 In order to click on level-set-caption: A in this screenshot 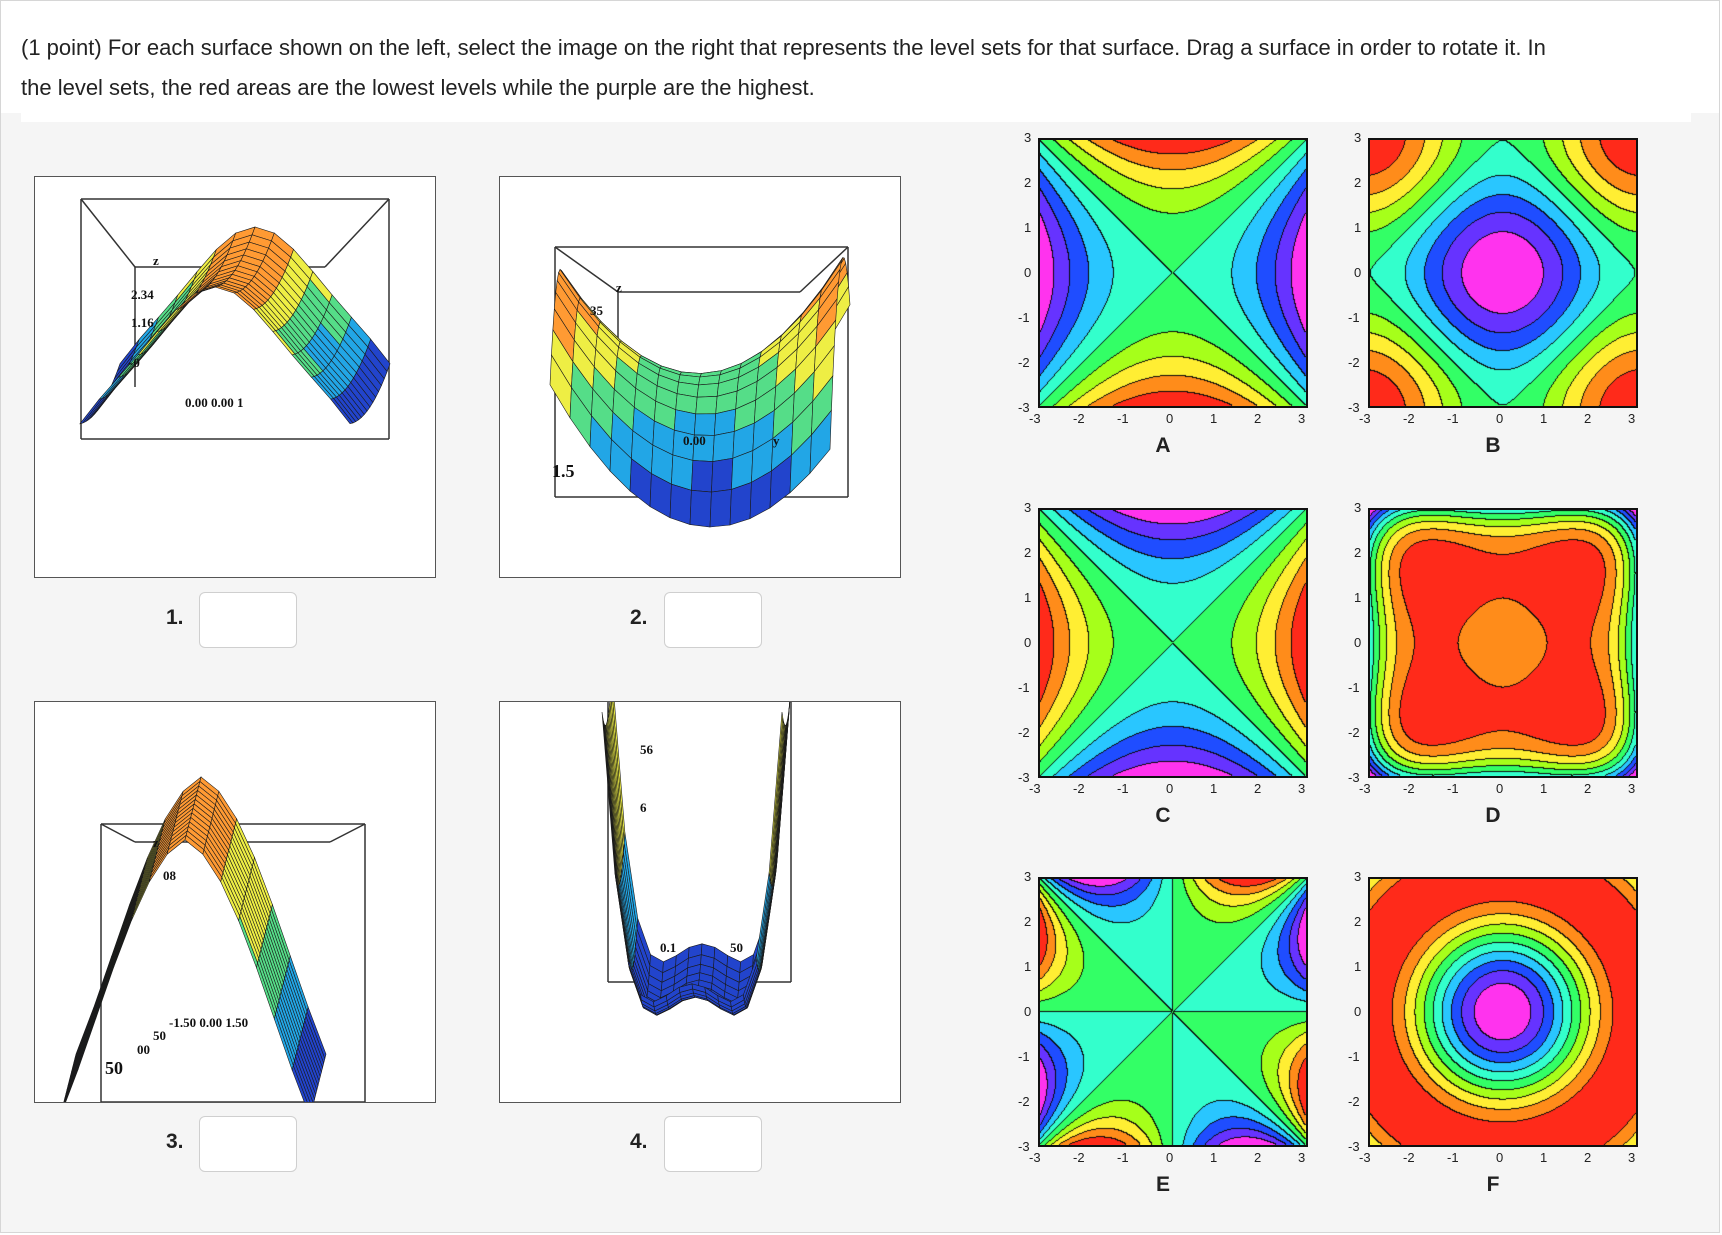, I will do `click(1163, 445)`.